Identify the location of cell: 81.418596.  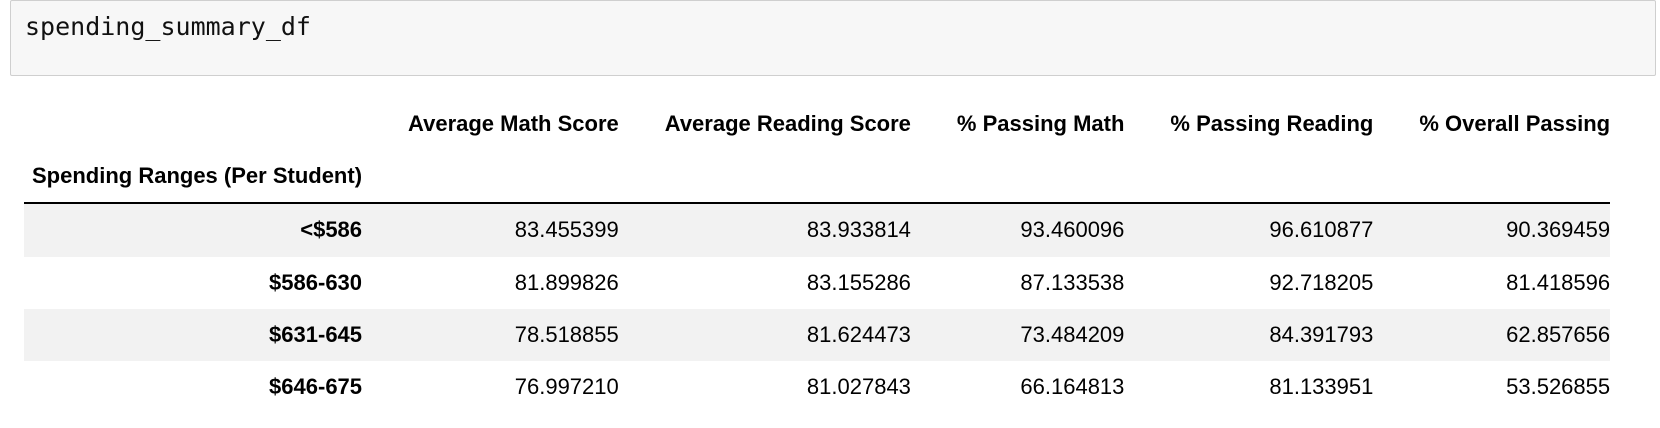
(1558, 282).